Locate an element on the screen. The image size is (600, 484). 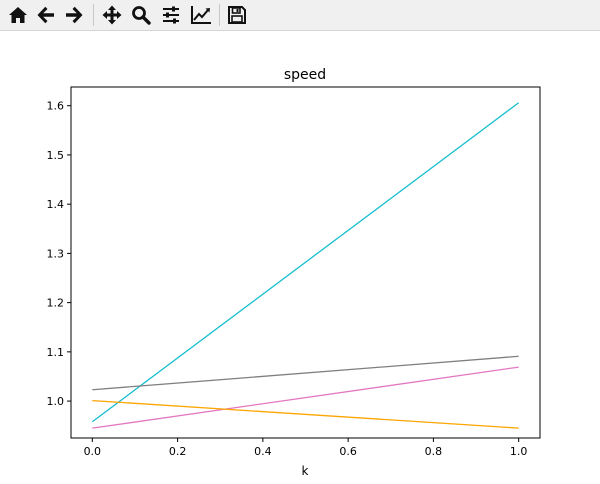
x-axis-label: k is located at coordinates (305, 471).